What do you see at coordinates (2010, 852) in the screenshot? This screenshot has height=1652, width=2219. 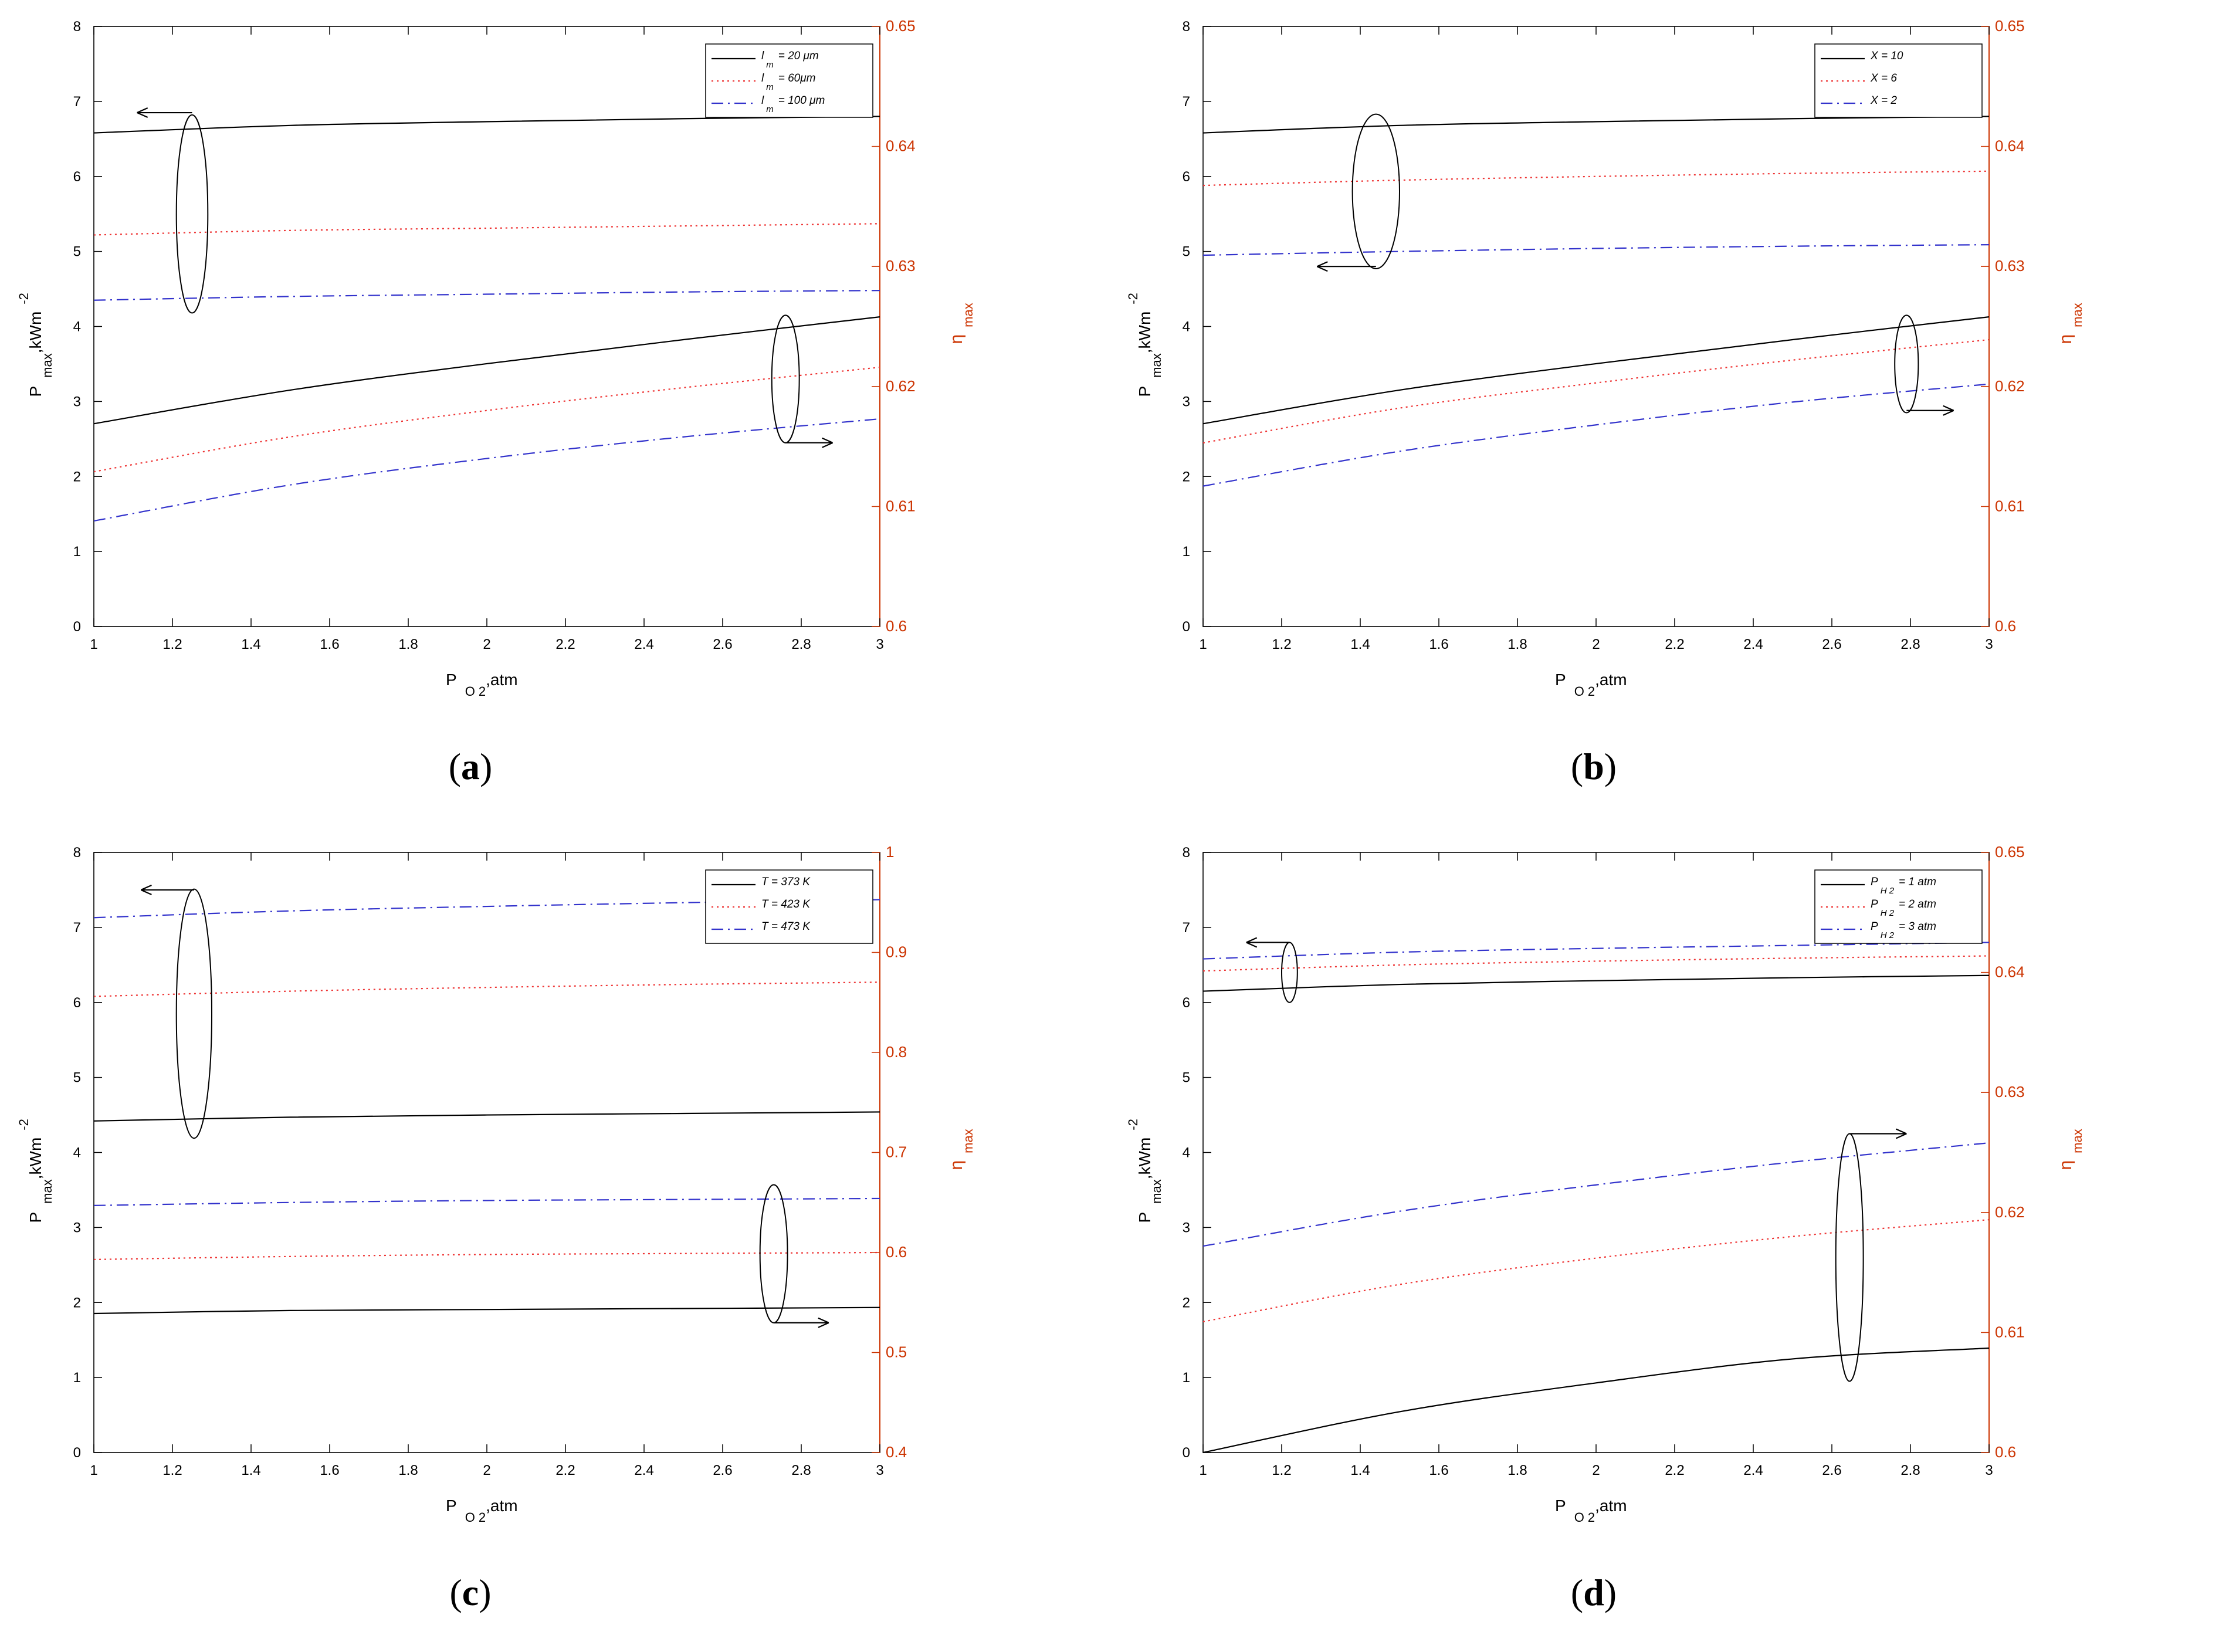 I see `y2-tick-label: 0.65` at bounding box center [2010, 852].